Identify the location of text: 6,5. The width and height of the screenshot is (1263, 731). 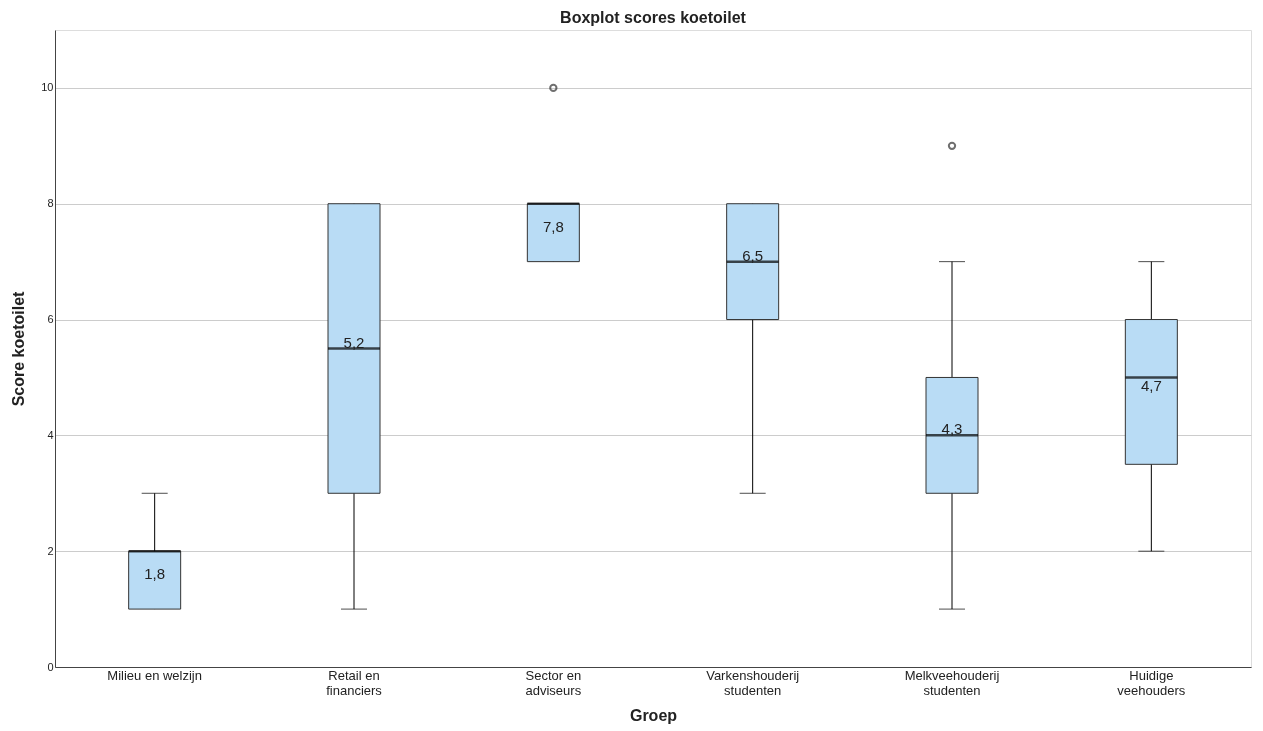
(753, 255).